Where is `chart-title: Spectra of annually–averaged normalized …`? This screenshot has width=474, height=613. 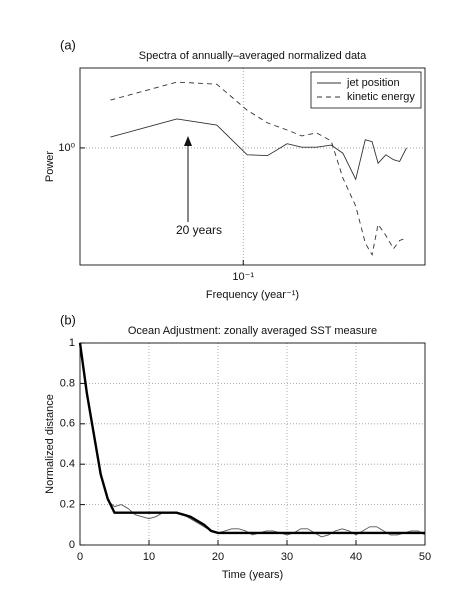
chart-title: Spectra of annually–averaged normalized … is located at coordinates (253, 56).